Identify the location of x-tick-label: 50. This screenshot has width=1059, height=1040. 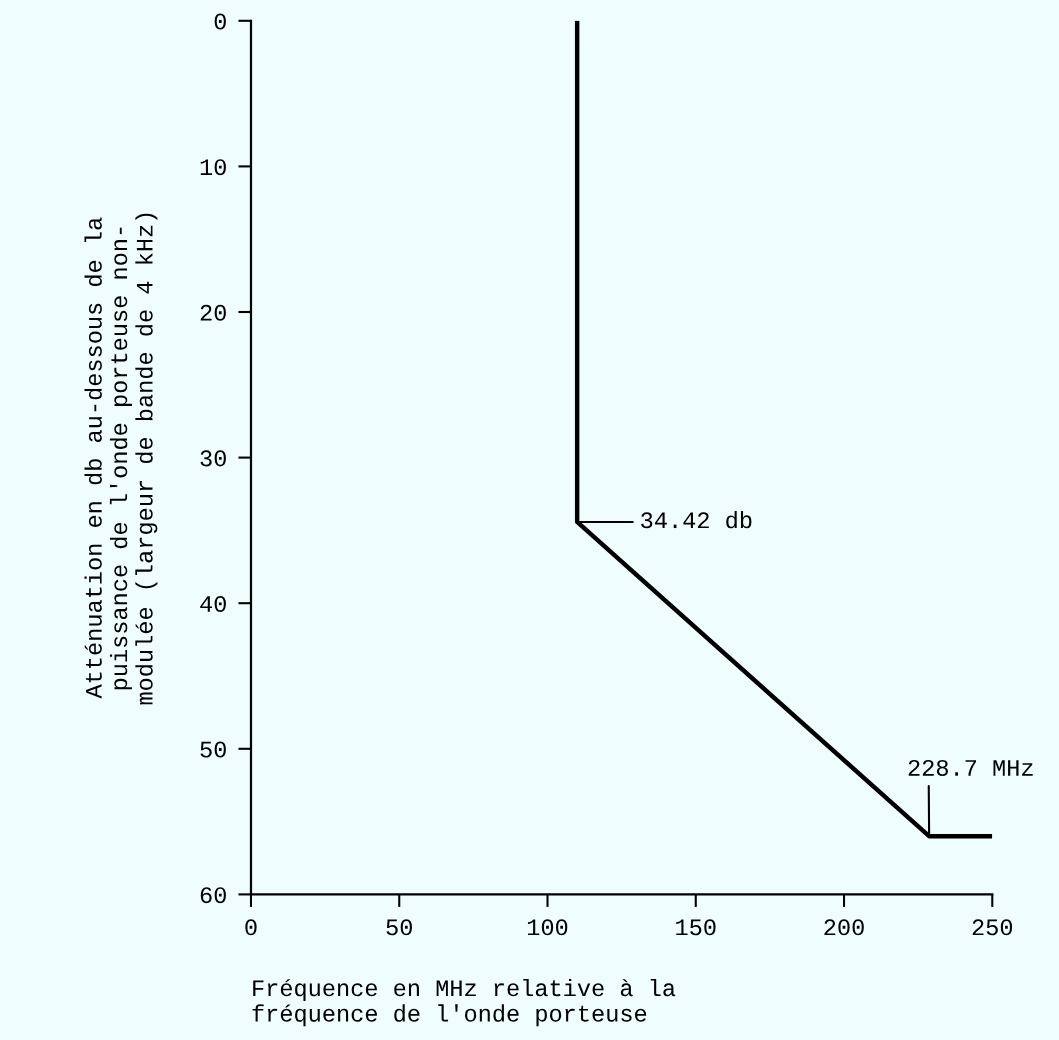
(399, 927).